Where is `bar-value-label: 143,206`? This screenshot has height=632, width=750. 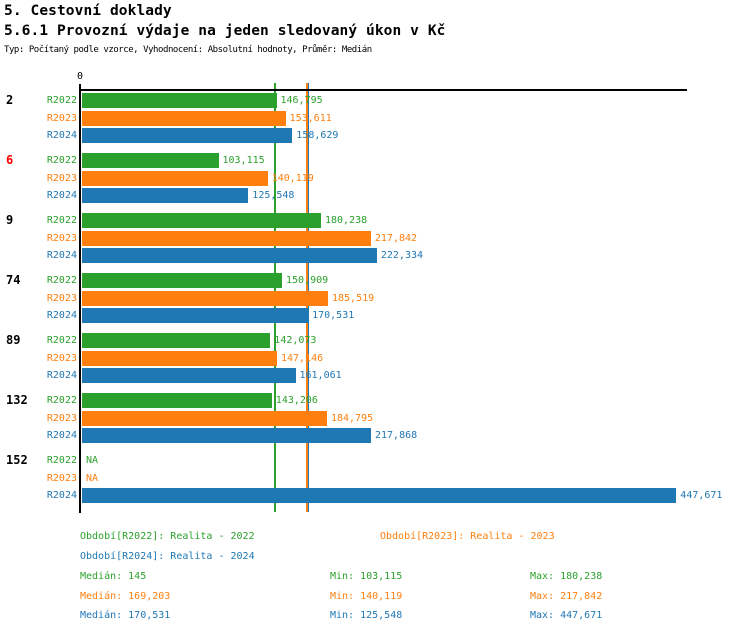 bar-value-label: 143,206 is located at coordinates (296, 400).